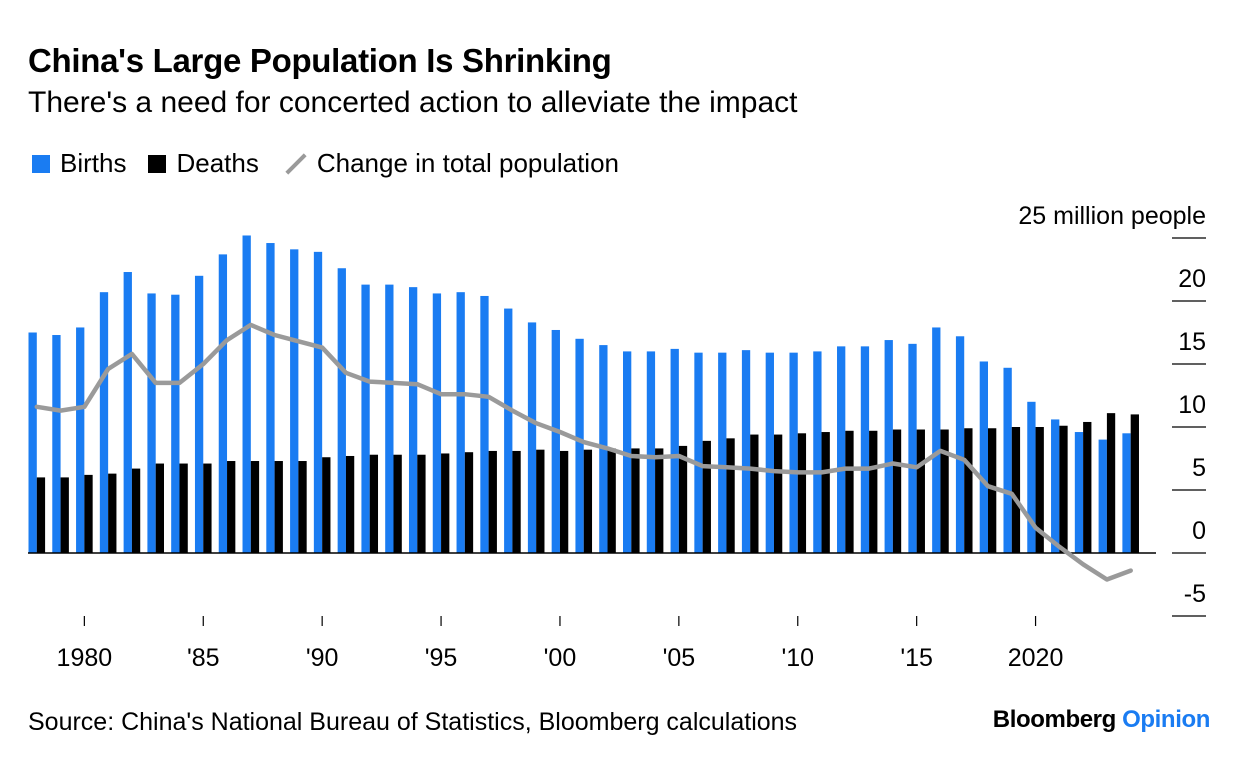  Describe the element at coordinates (1199, 531) in the screenshot. I see `y-tick-label: 0` at that location.